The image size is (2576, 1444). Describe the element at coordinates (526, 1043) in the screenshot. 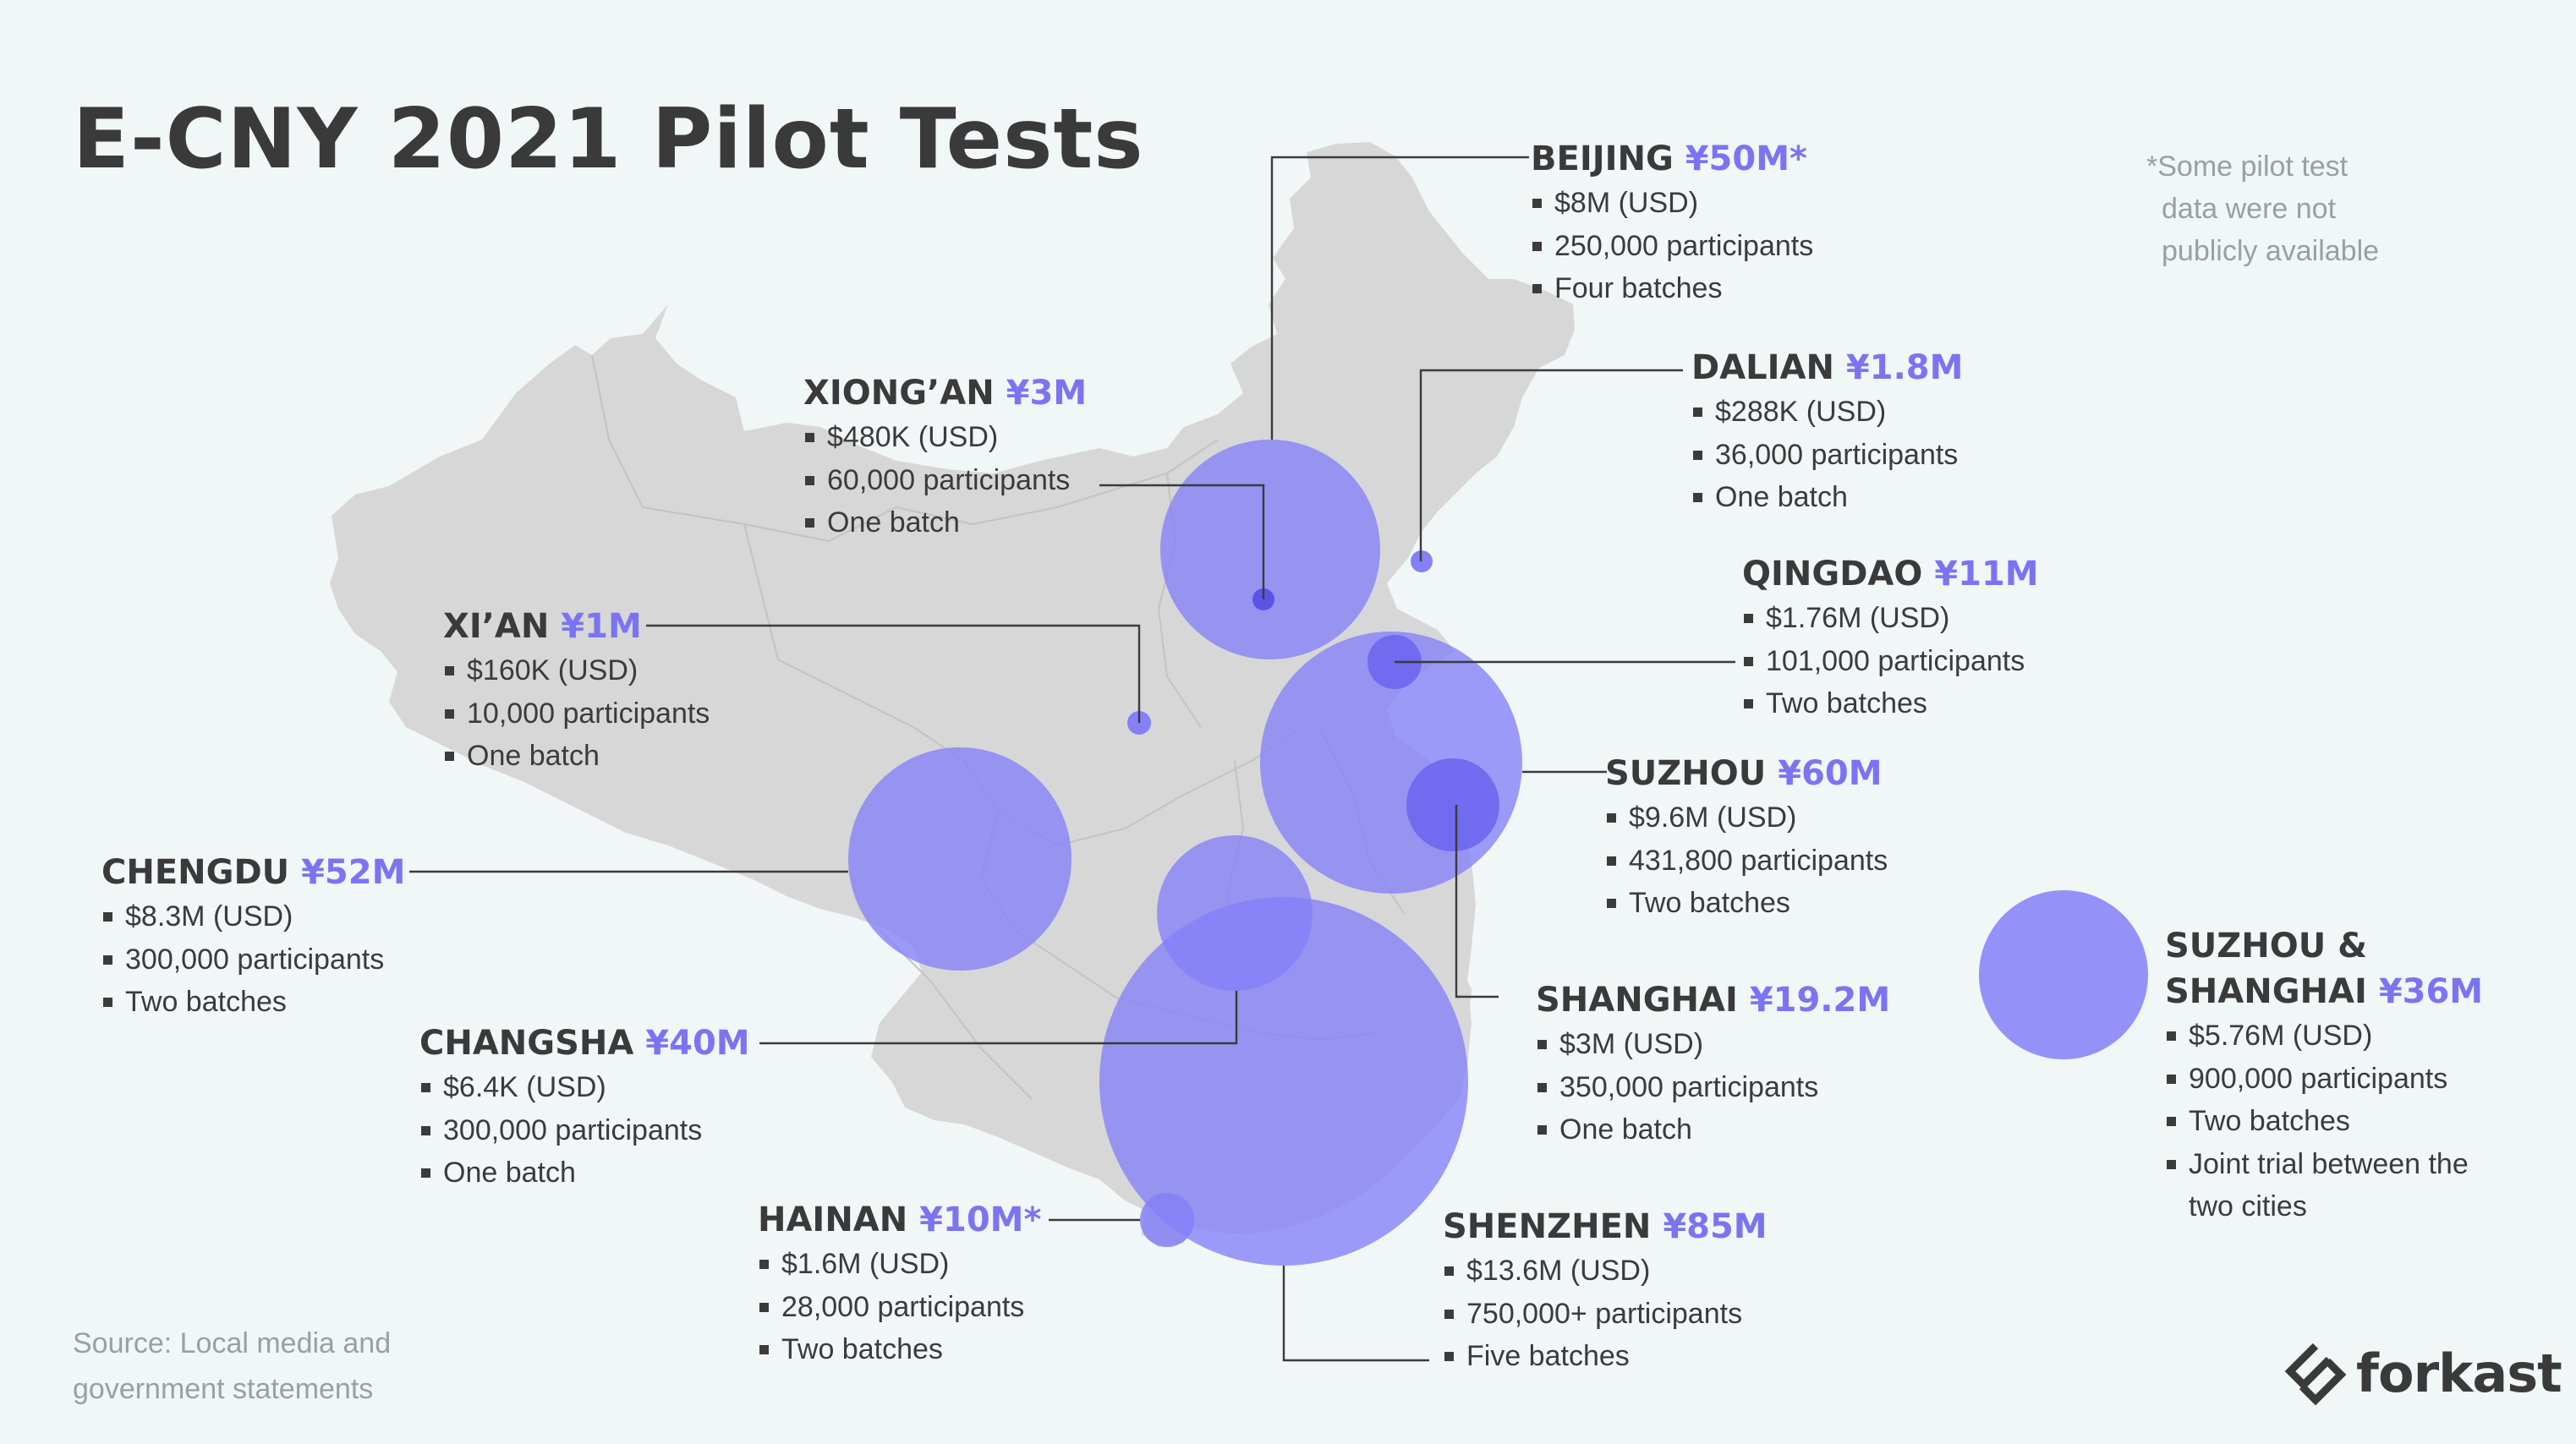

I see `city-name: CHANGSHA` at that location.